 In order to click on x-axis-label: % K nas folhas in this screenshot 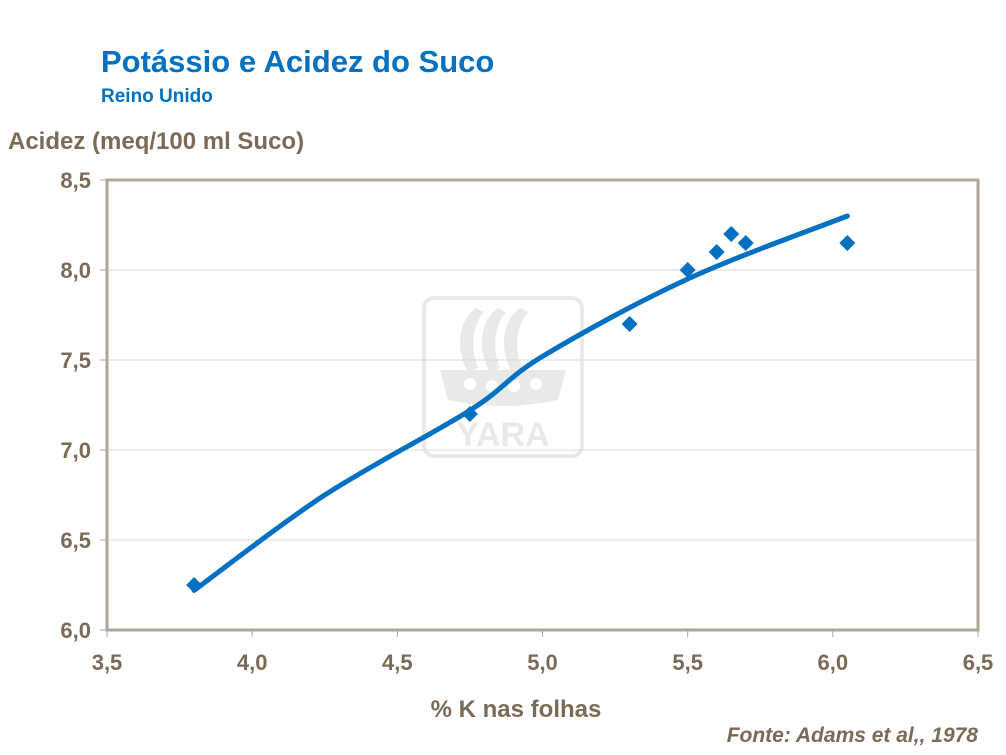, I will do `click(516, 709)`.